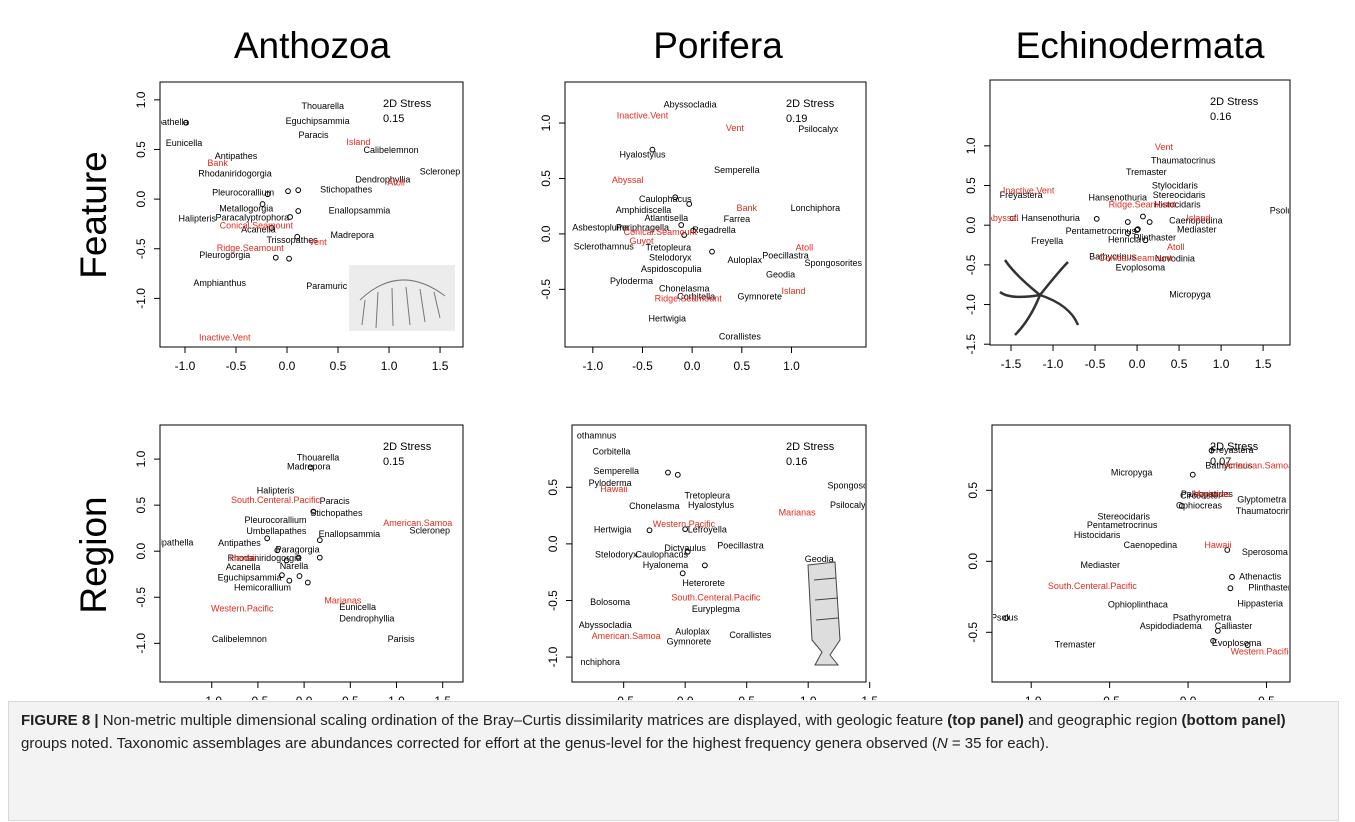 Image resolution: width=1355 pixels, height=822 pixels. Describe the element at coordinates (601, 662) in the screenshot. I see `taxon-label: nchiphora` at that location.